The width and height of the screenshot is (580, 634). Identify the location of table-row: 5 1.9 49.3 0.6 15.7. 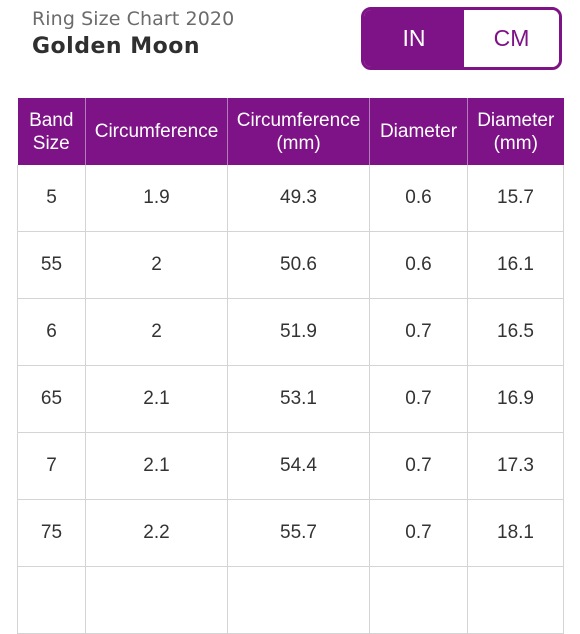
(290, 198).